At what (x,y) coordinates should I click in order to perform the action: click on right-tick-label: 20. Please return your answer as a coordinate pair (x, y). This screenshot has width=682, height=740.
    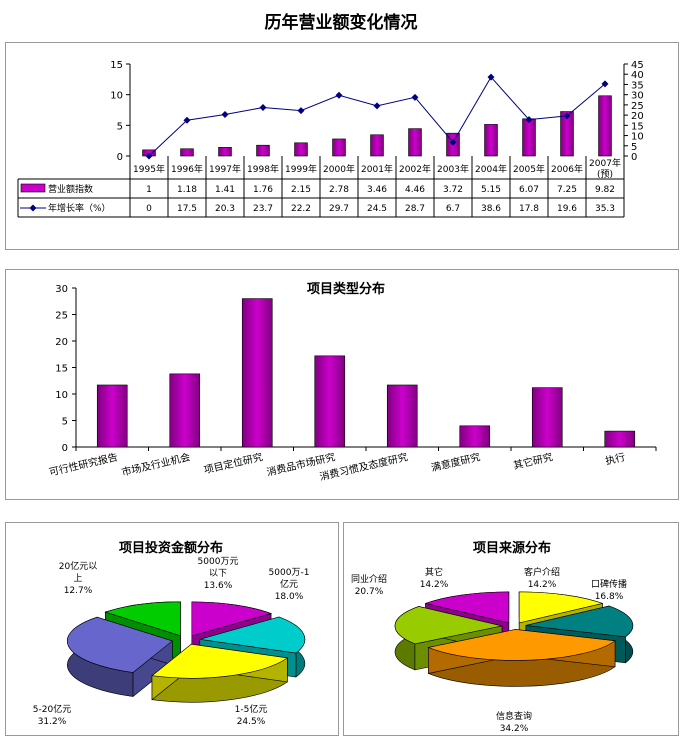
    Looking at the image, I should click on (637, 116).